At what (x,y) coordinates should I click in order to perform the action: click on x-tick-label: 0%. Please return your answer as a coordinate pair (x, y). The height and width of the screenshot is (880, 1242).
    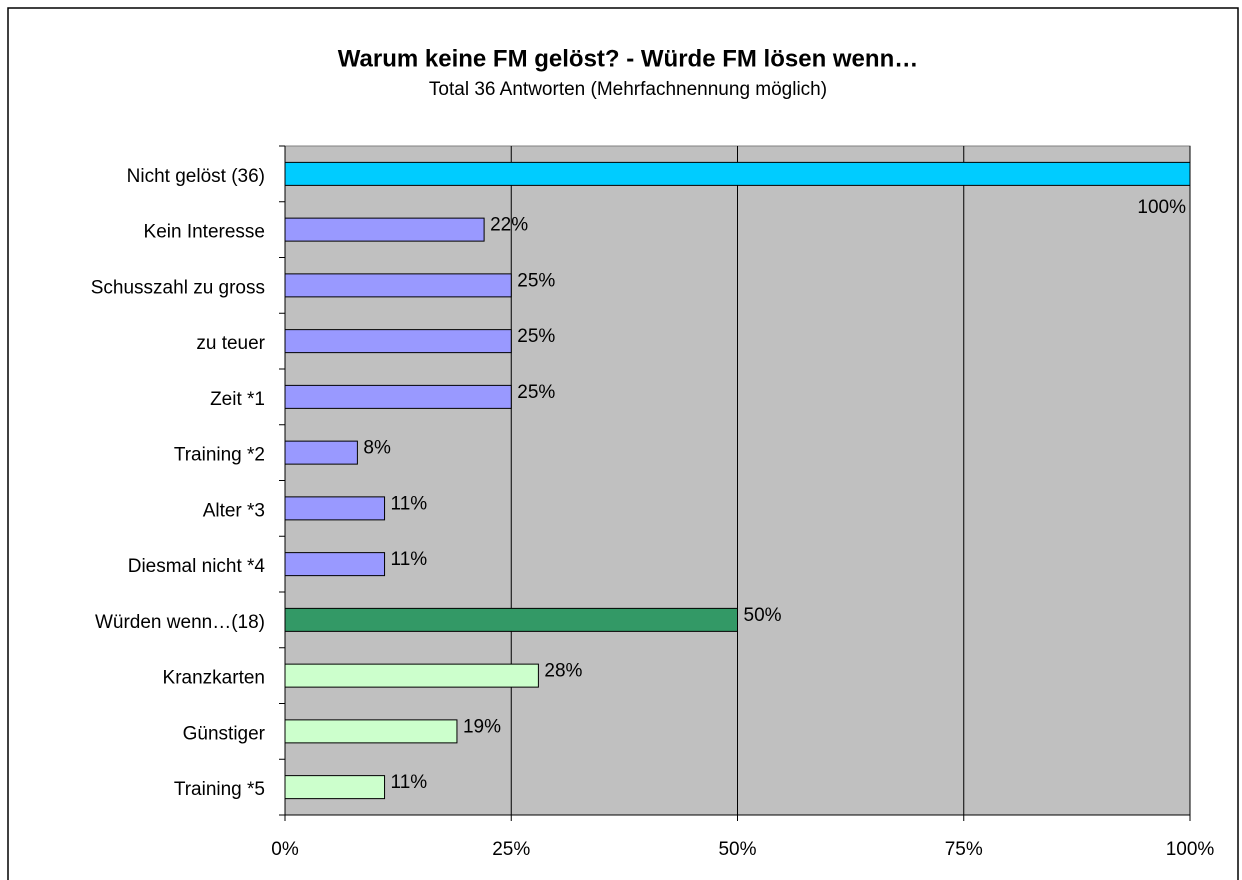
    Looking at the image, I should click on (285, 849).